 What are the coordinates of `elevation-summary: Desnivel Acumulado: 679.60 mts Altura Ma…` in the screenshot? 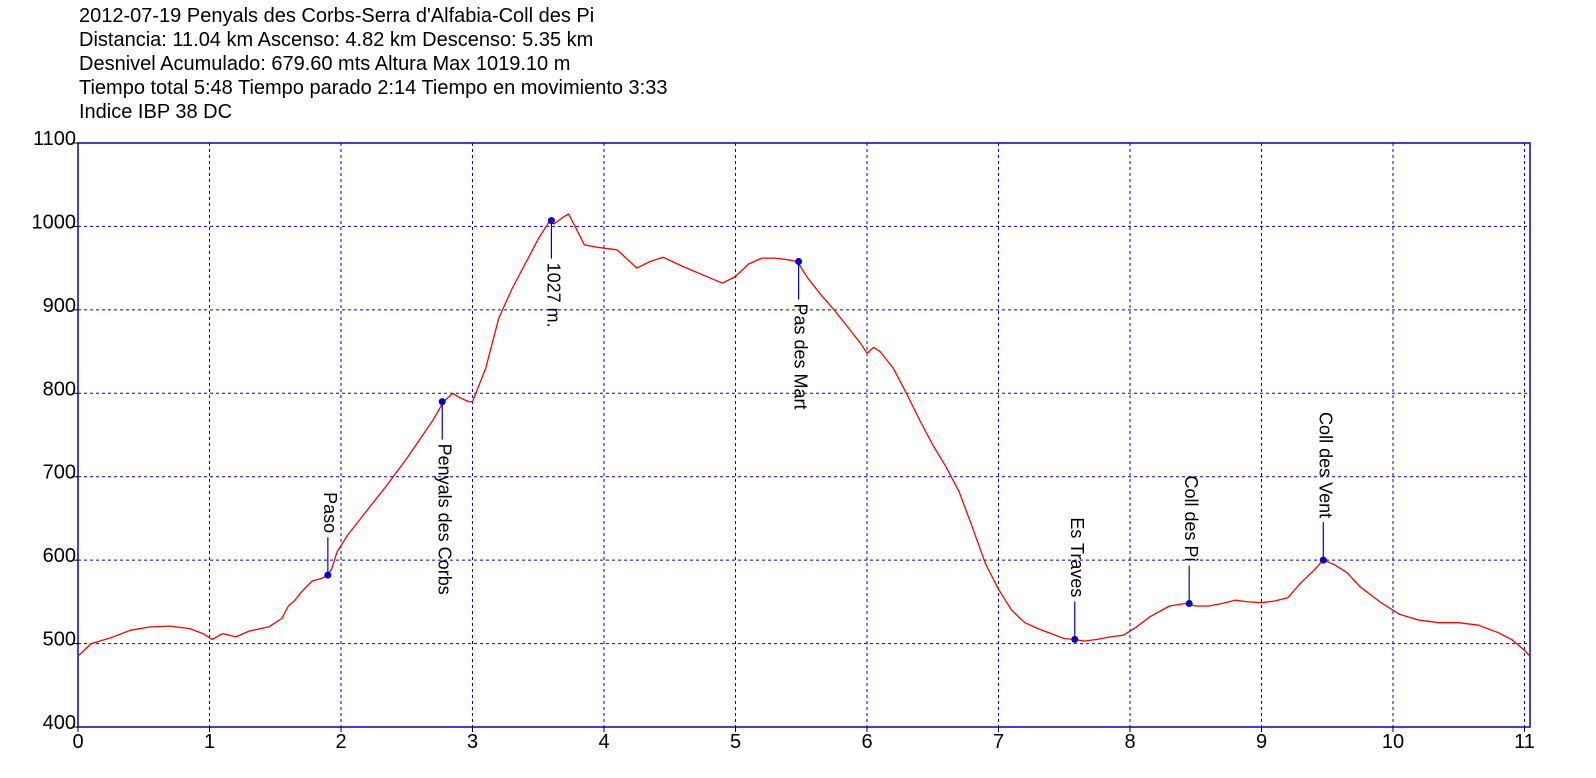 It's located at (325, 64).